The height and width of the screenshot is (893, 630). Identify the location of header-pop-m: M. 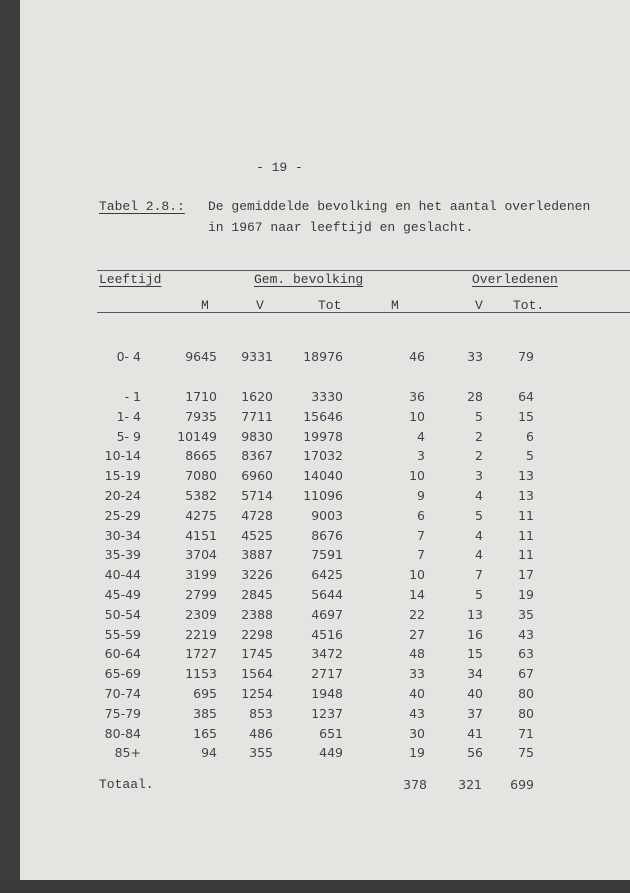
(205, 305).